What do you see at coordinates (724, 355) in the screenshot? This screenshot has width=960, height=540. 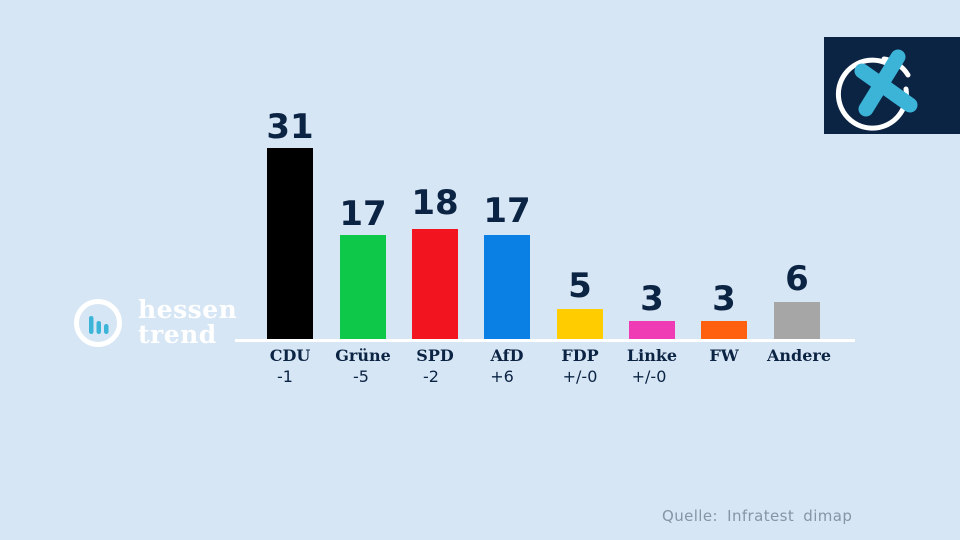 I see `bar-label-fw: FW` at bounding box center [724, 355].